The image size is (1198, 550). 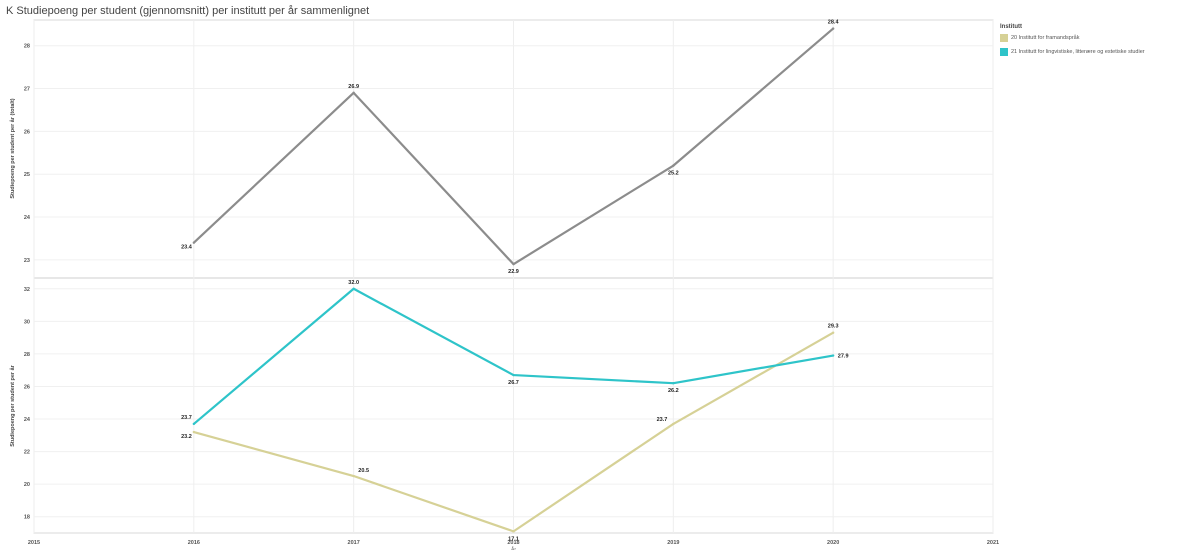 I want to click on x-tick-label: 2018, so click(x=513, y=543).